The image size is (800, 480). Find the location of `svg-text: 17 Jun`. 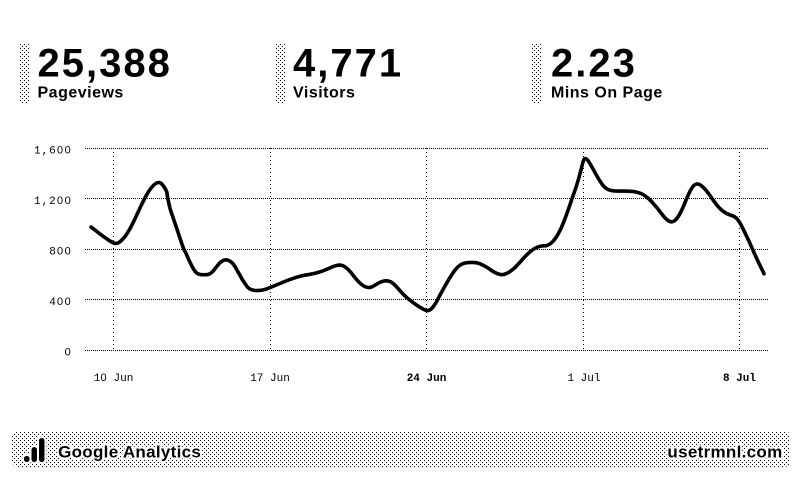

svg-text: 17 Jun is located at coordinates (270, 379).